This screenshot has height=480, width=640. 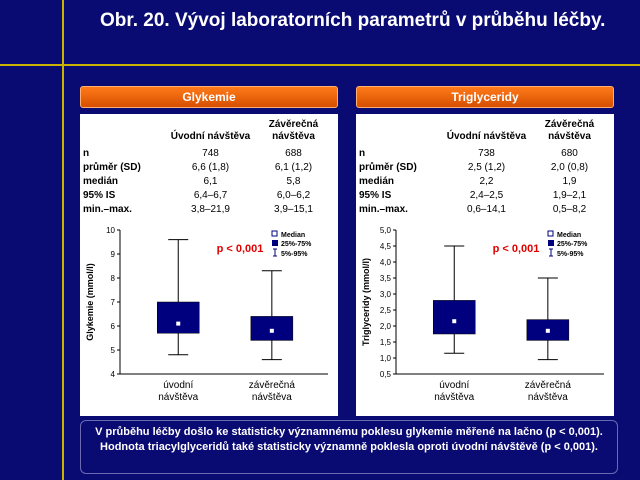 I want to click on table-row: 95% IS 2,4–2,5 1,9–2,1, so click(x=485, y=196).